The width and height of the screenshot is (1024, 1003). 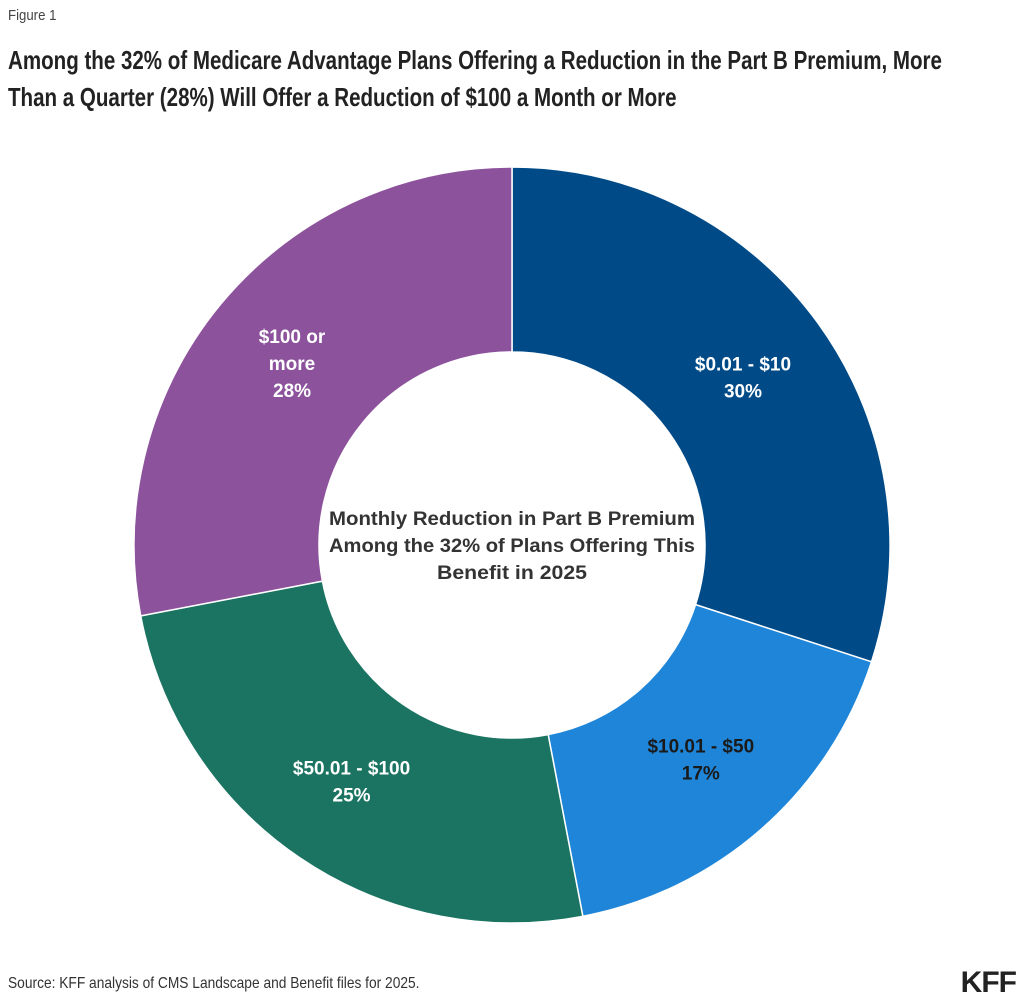 What do you see at coordinates (292, 364) in the screenshot?
I see `data-label-3-1: more` at bounding box center [292, 364].